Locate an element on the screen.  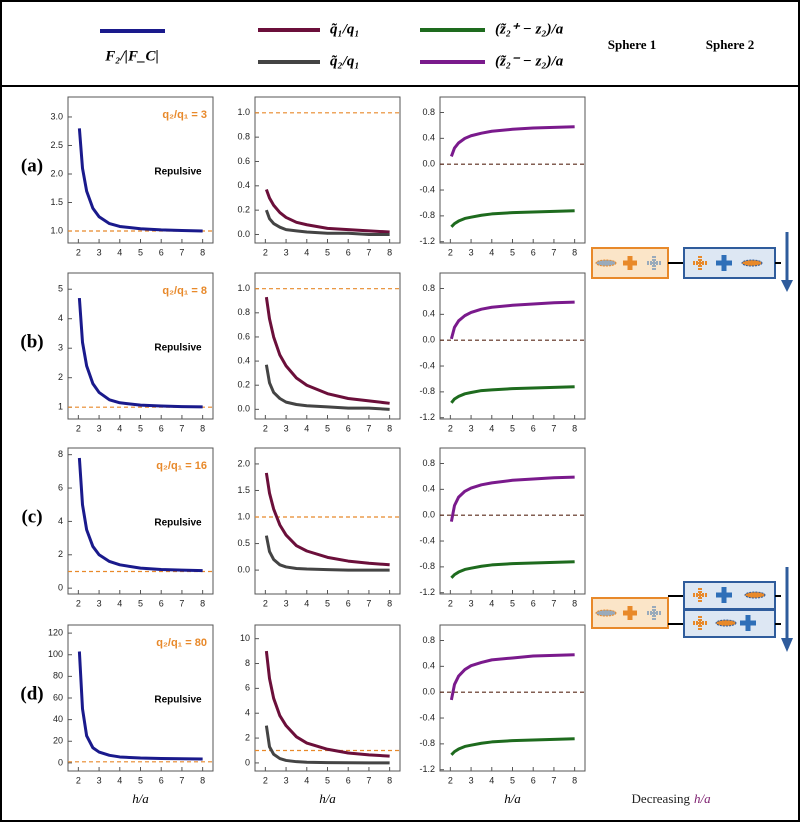
y-tick-label: 1.0 is located at coordinates (243, 112).